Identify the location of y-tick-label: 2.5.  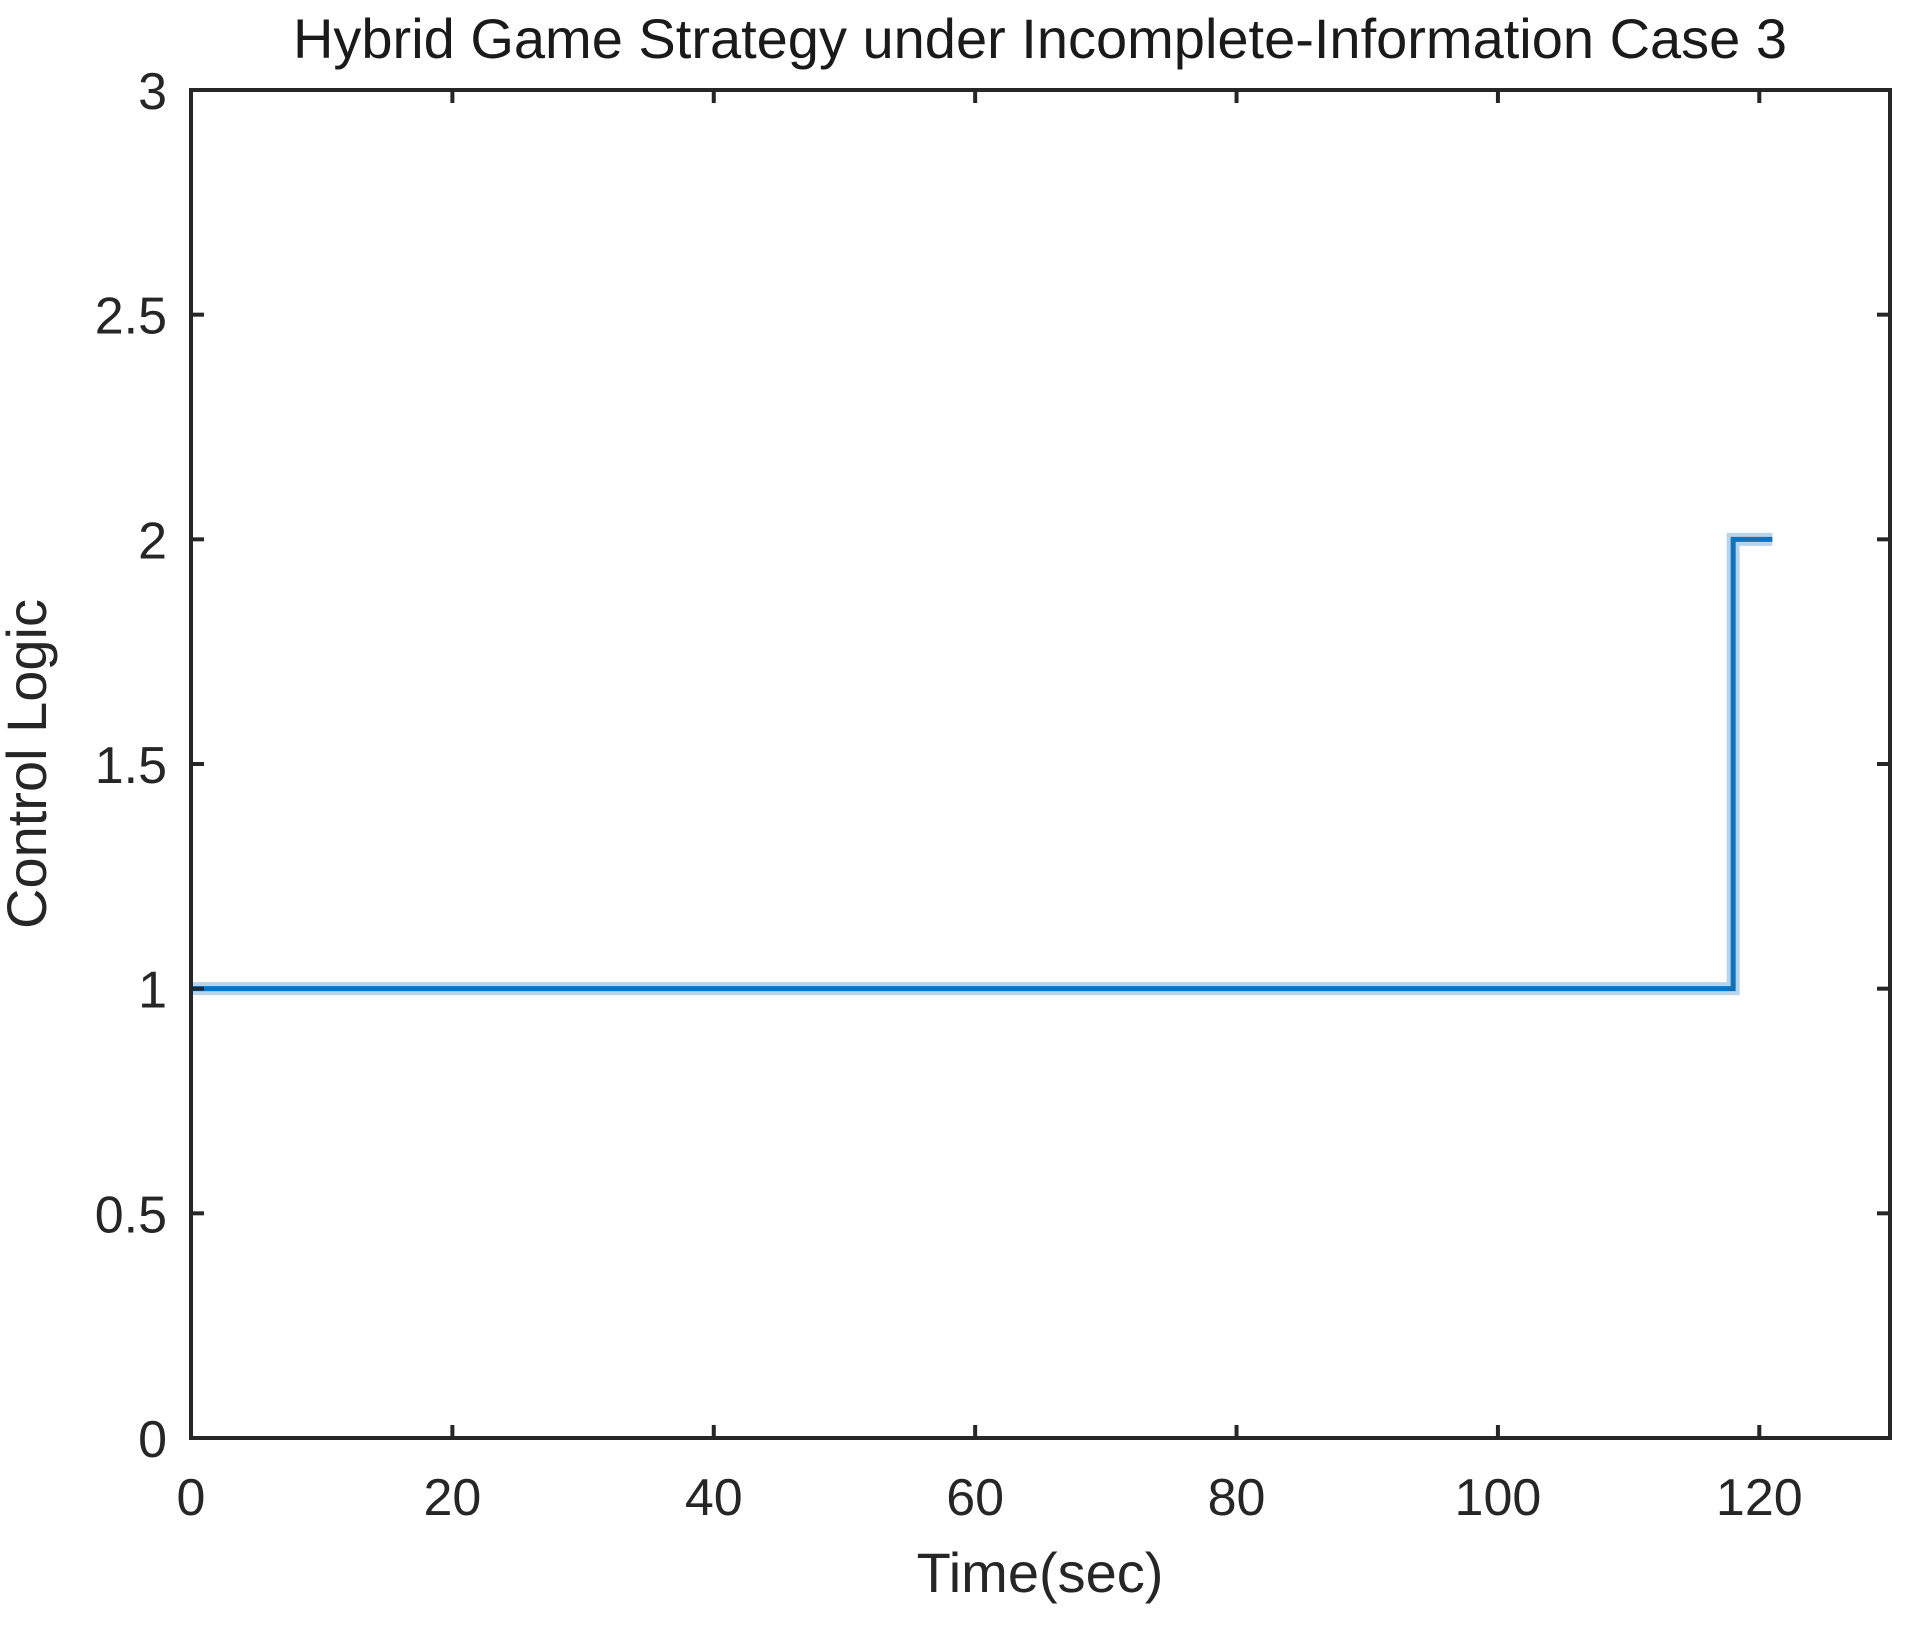
(131, 317).